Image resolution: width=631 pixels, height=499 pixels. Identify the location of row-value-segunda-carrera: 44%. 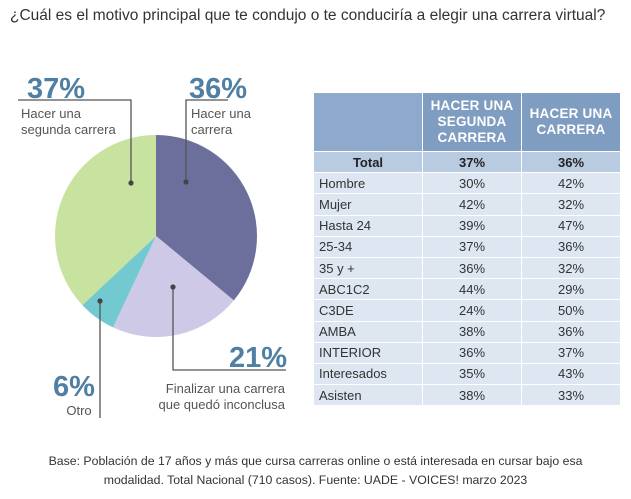
(472, 289).